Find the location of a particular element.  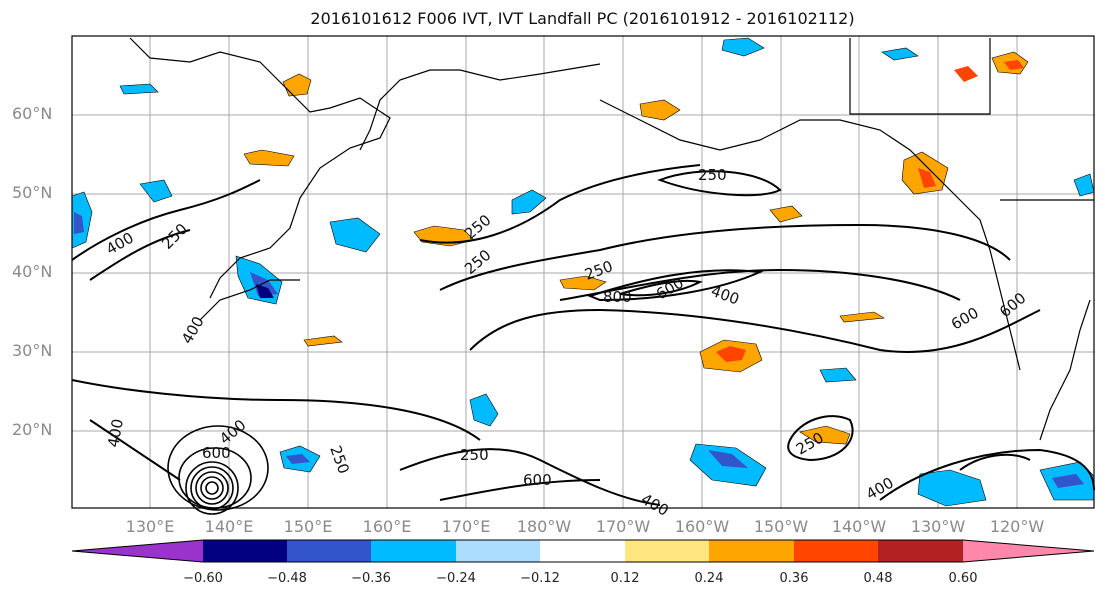

west-us-coastline is located at coordinates (1065, 370).